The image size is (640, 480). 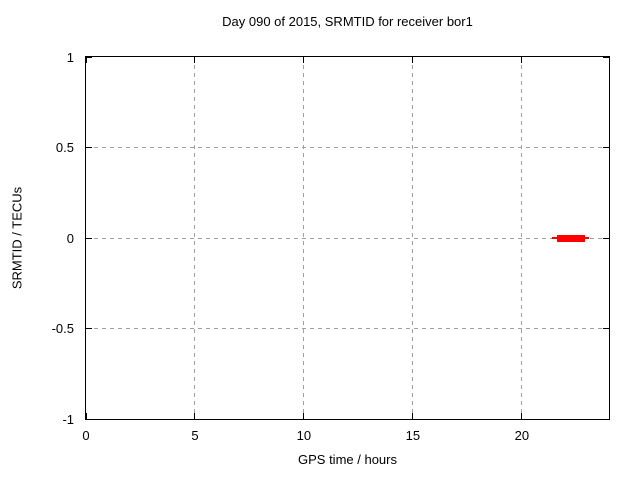 I want to click on y-axis-label: SRMTID / TECUs, so click(x=17, y=238).